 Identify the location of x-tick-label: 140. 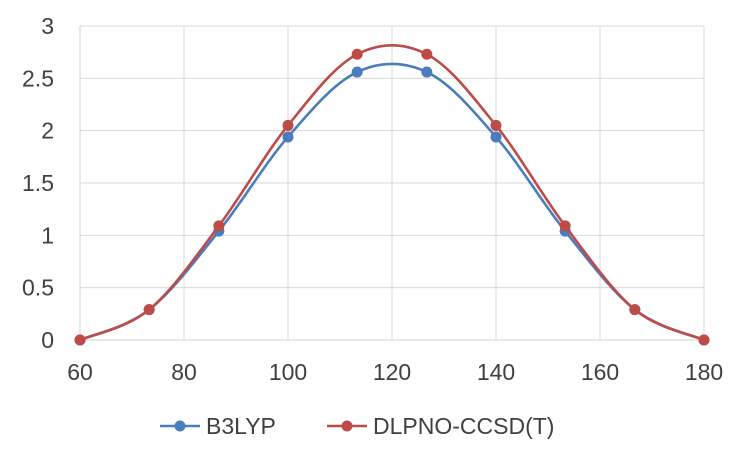
(496, 372).